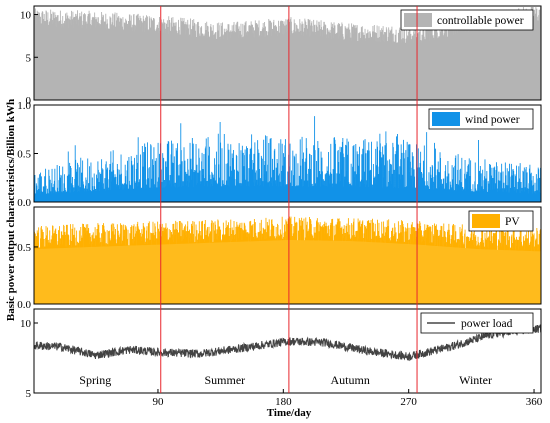 This screenshot has height=423, width=550. I want to click on legend-label: controllable power, so click(480, 21).